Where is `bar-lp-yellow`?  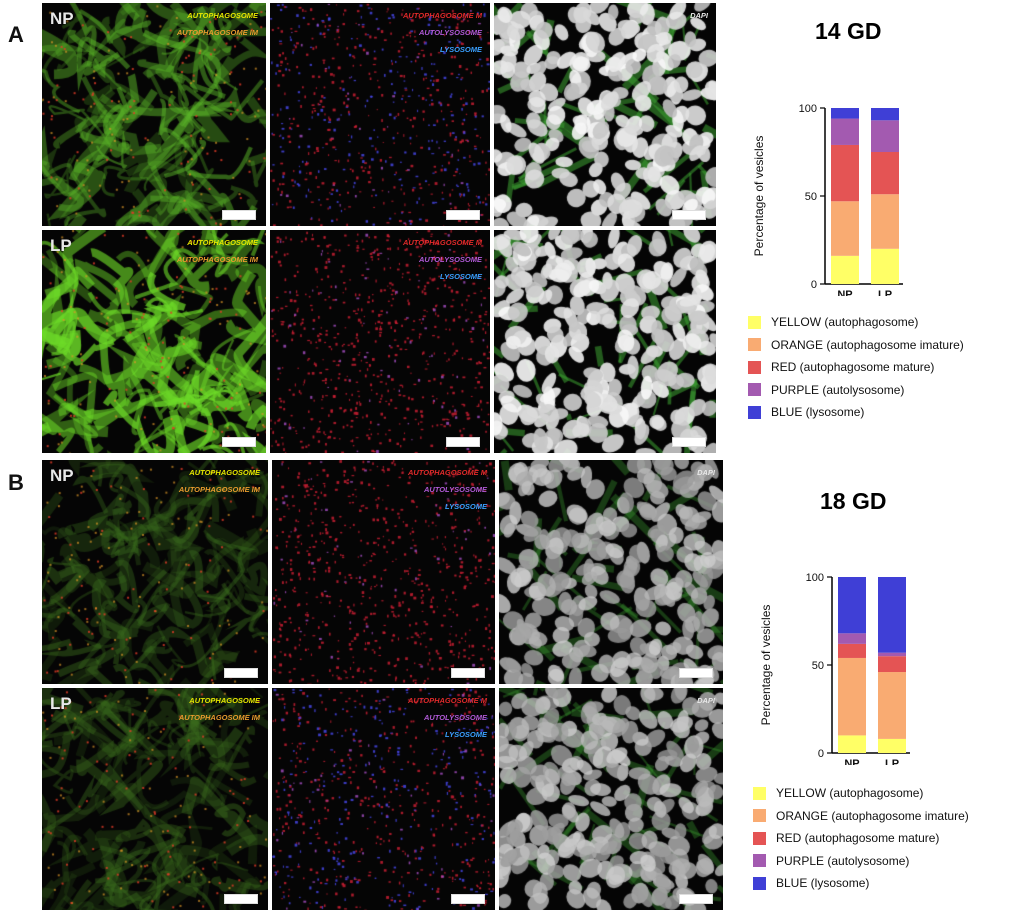 bar-lp-yellow is located at coordinates (892, 745).